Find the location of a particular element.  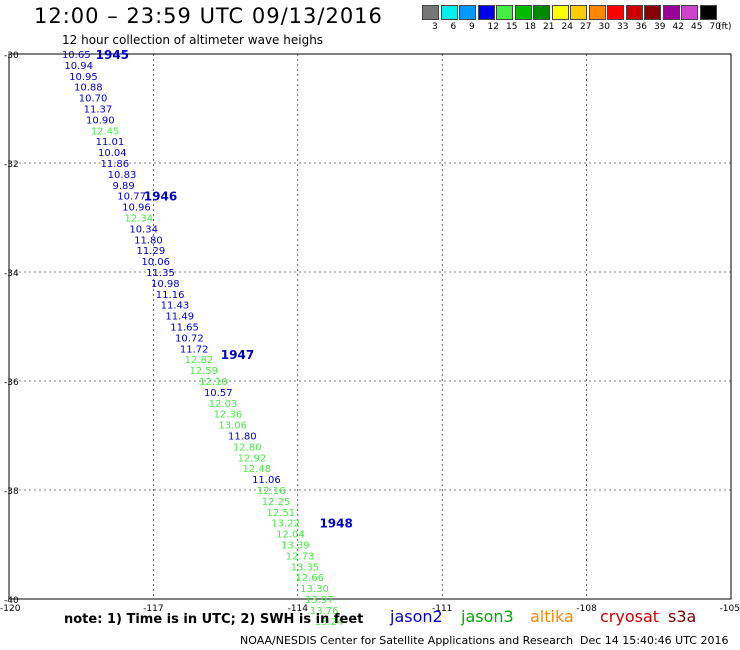

legend-bin-label: 15 is located at coordinates (512, 27).